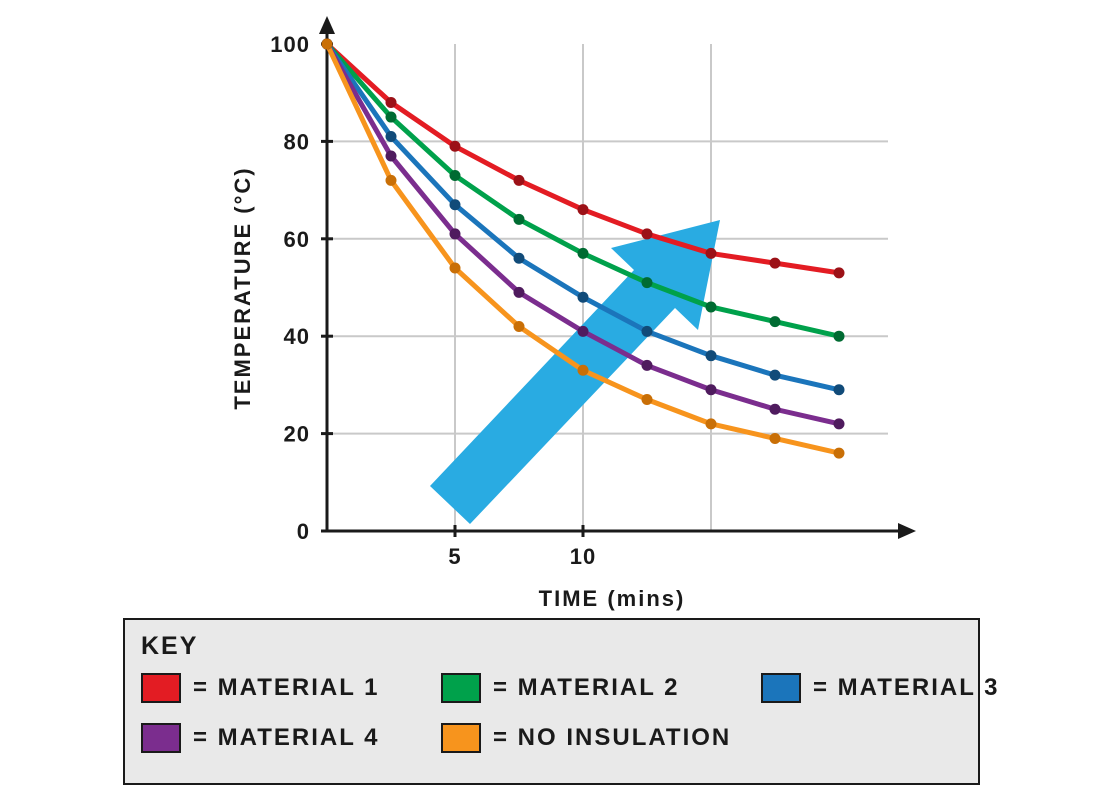  What do you see at coordinates (575, 372) in the screenshot?
I see `insulation-effectiveness-arrow` at bounding box center [575, 372].